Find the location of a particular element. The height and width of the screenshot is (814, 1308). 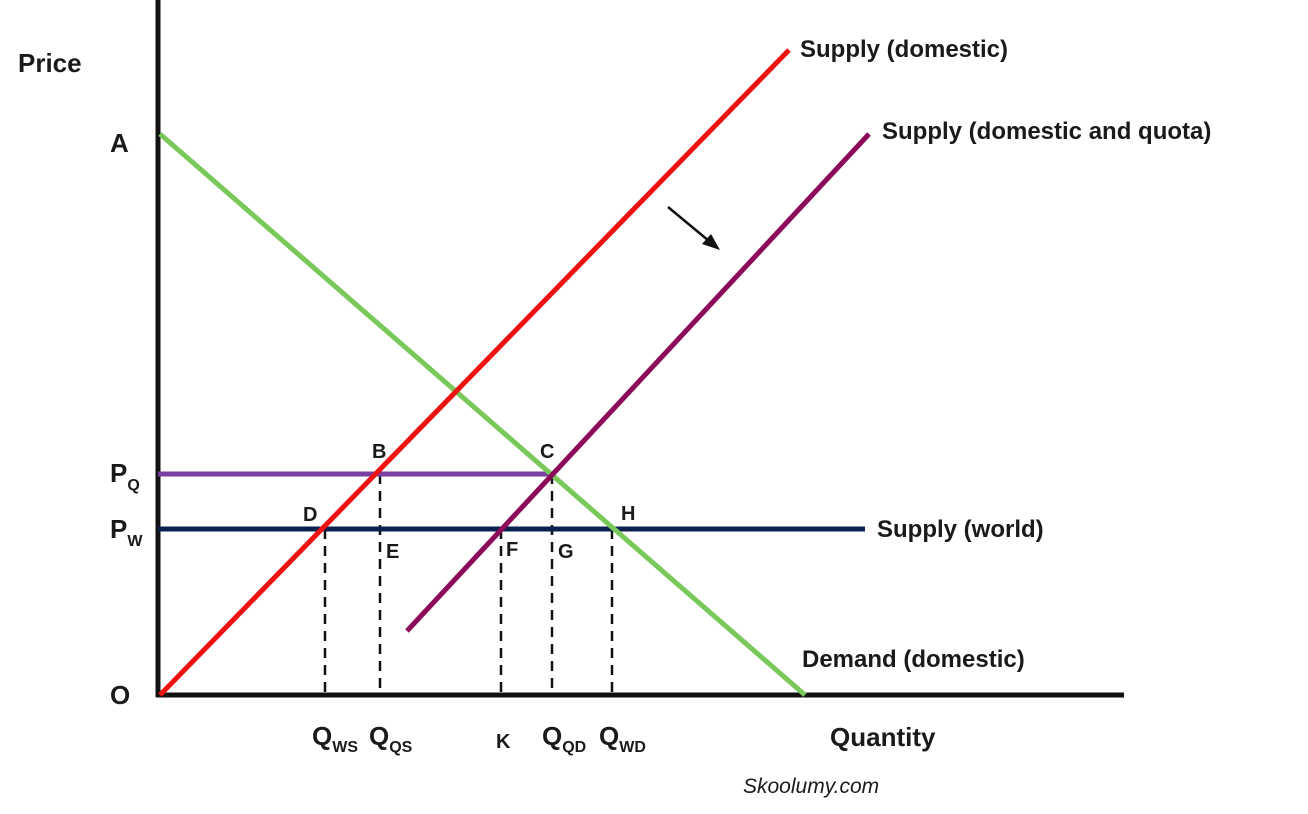

demand-domestic-label: Demand (domestic) is located at coordinates (913, 659).